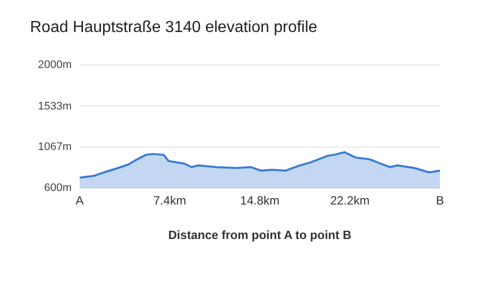 This screenshot has width=480, height=287. I want to click on x-tick-label: A, so click(80, 201).